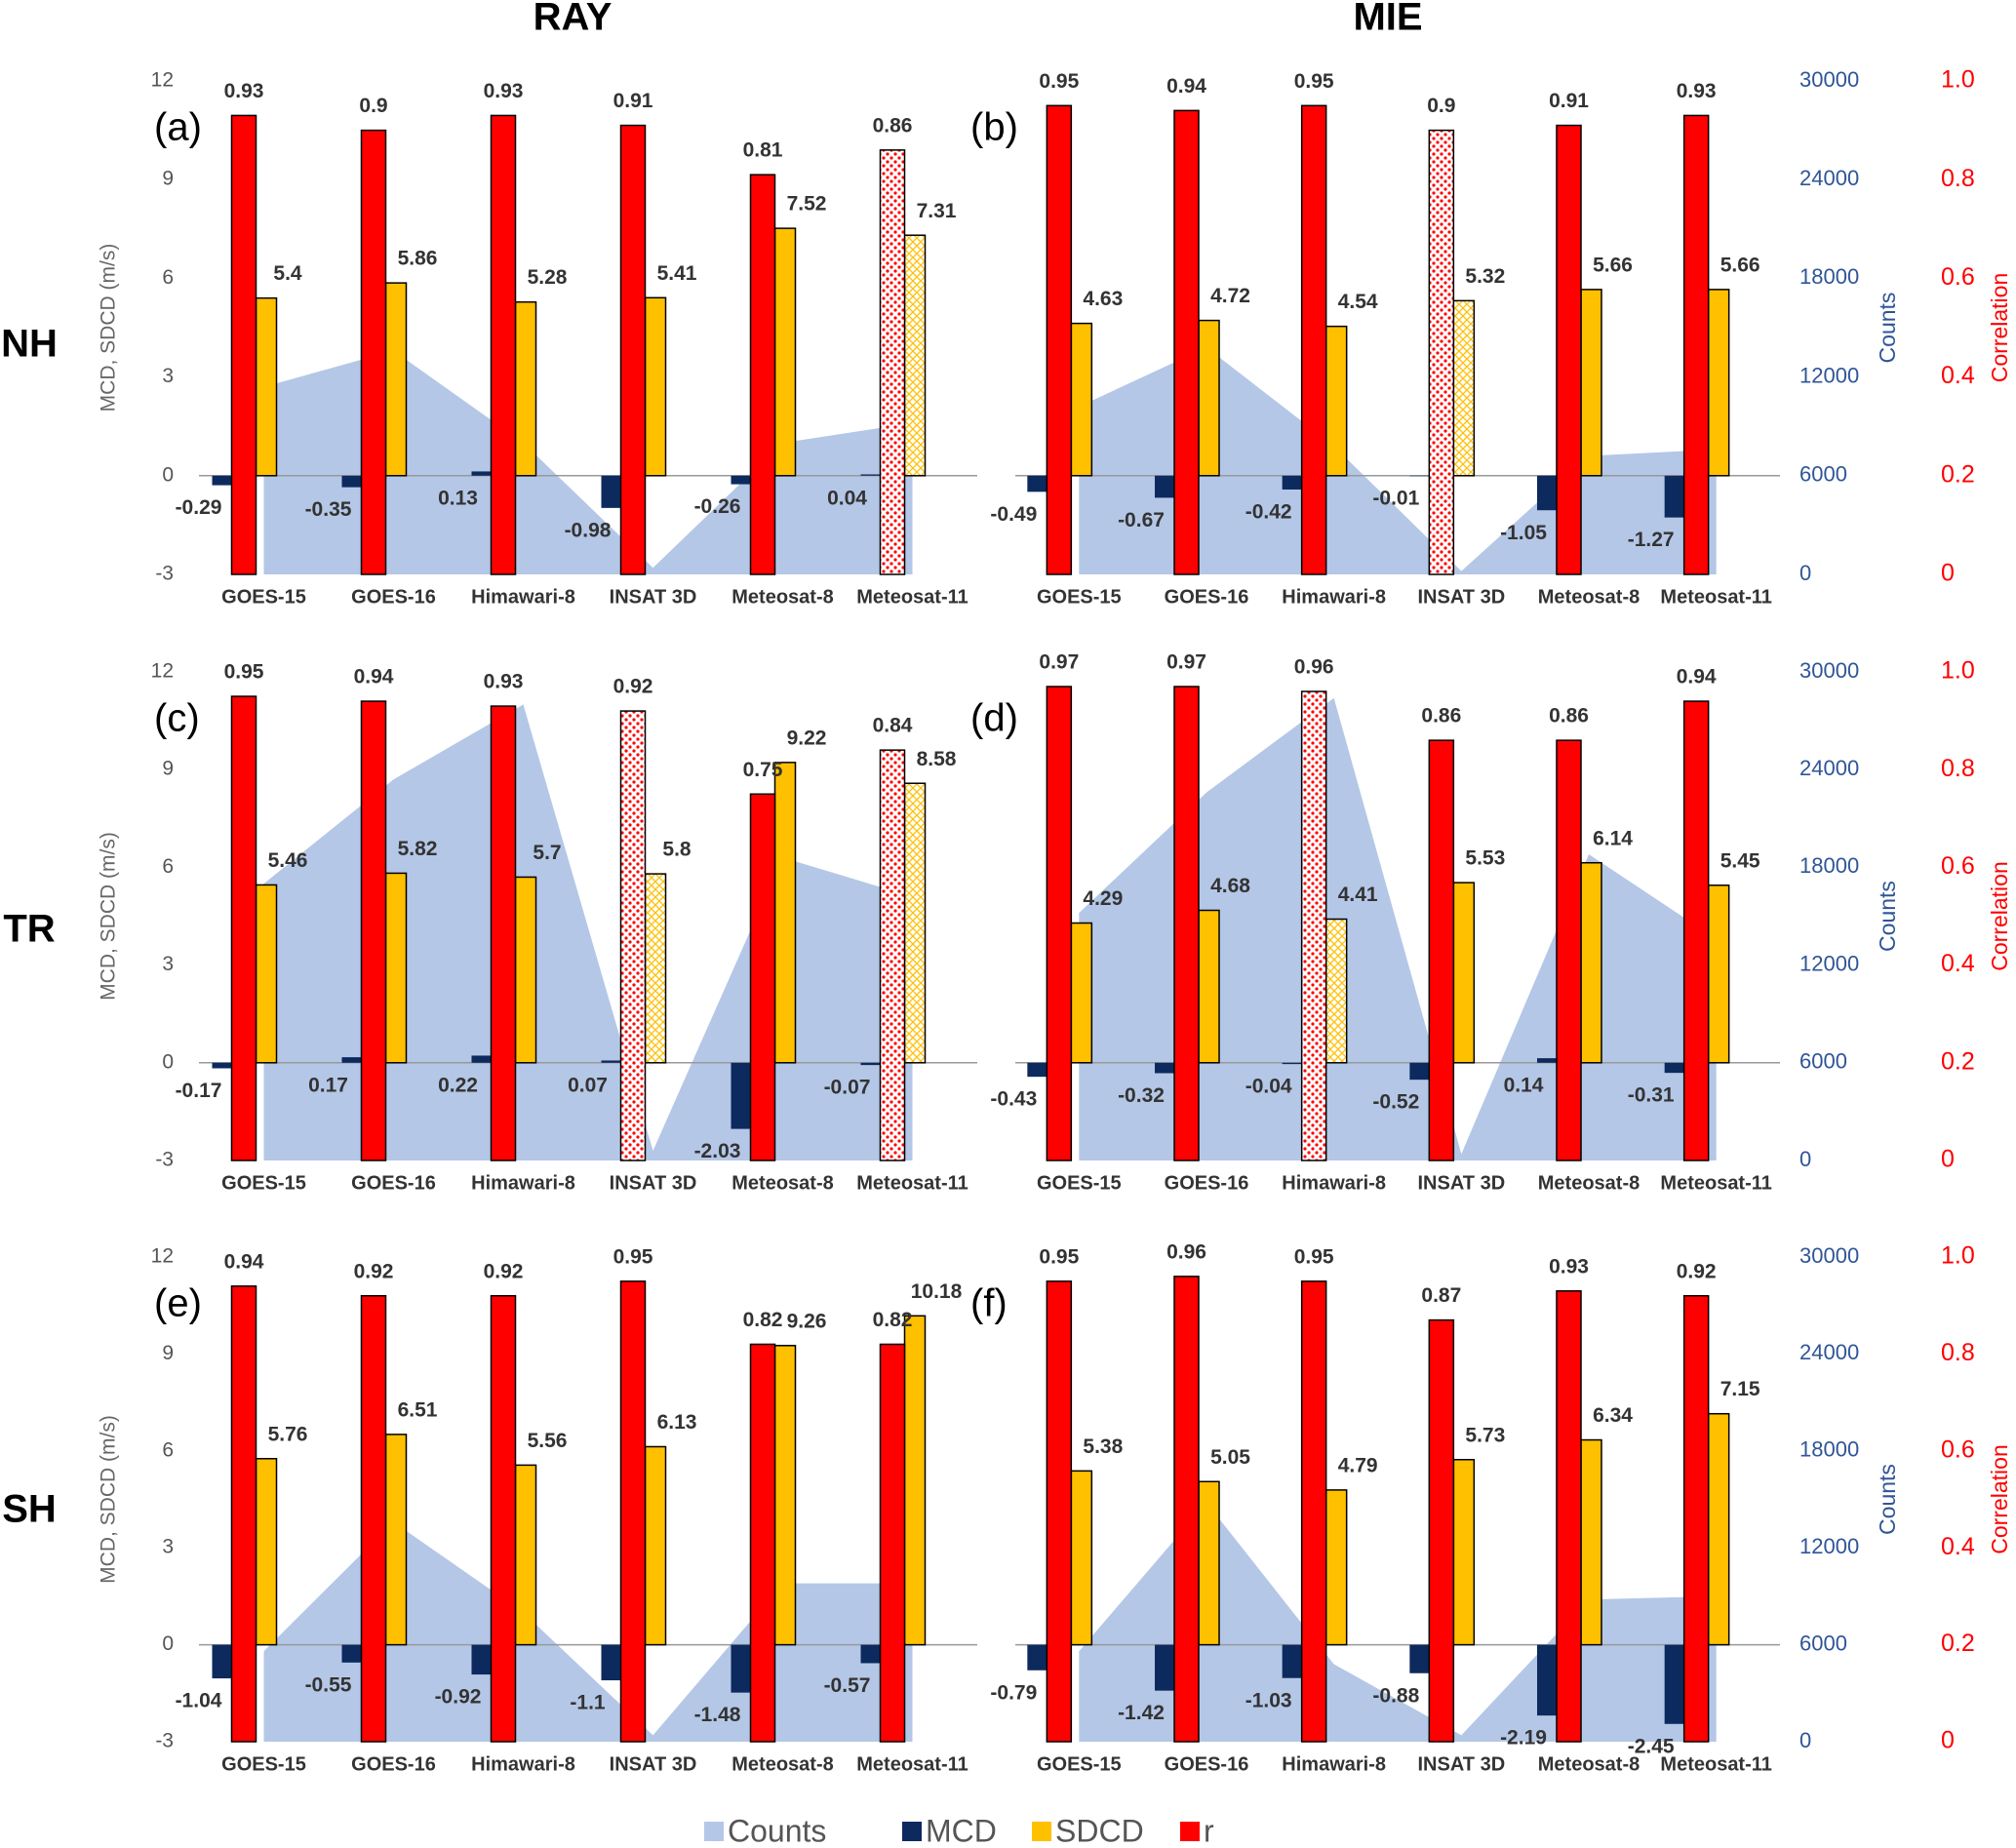  Describe the element at coordinates (1209, 1830) in the screenshot. I see `legend-label: r` at that location.